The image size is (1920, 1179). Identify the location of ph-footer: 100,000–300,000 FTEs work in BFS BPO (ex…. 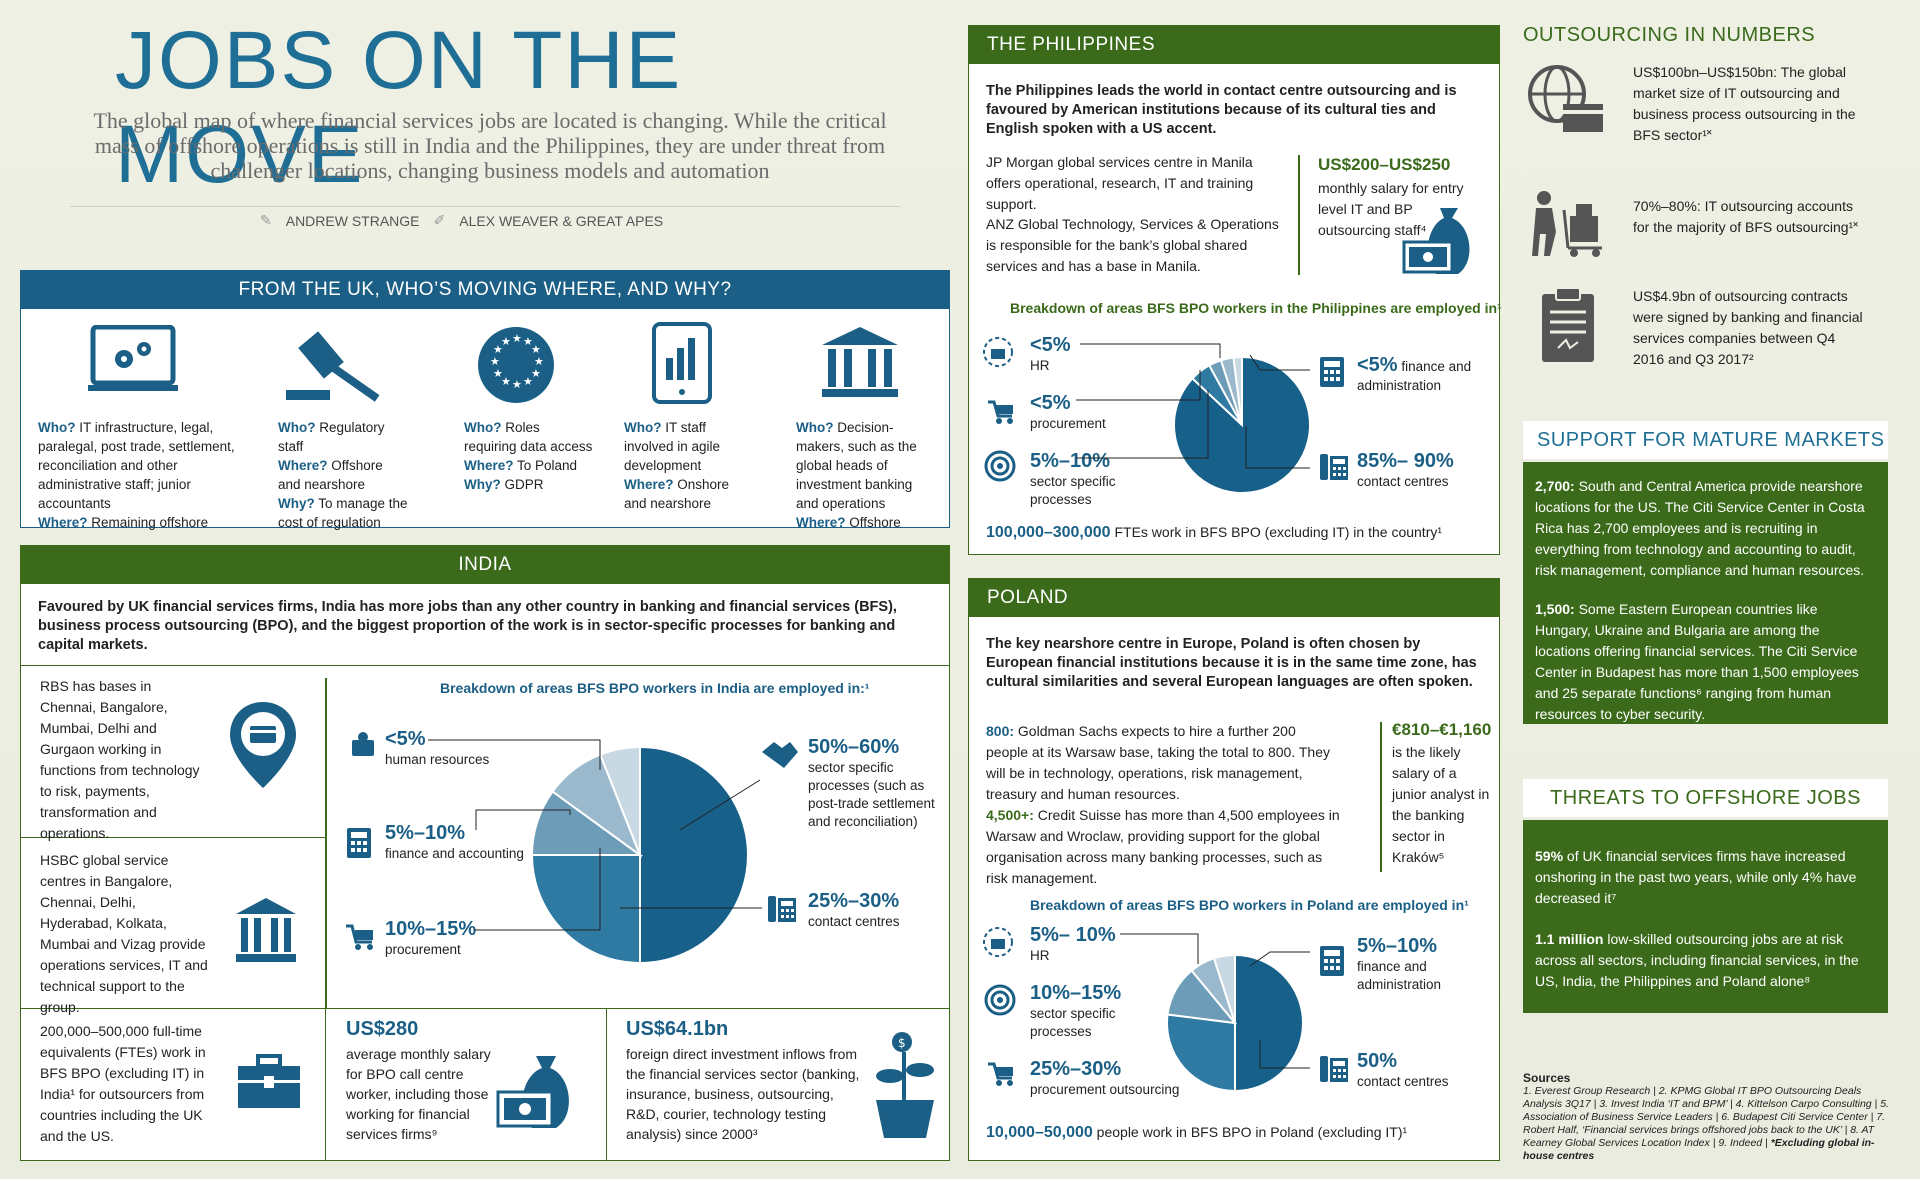
(1214, 532).